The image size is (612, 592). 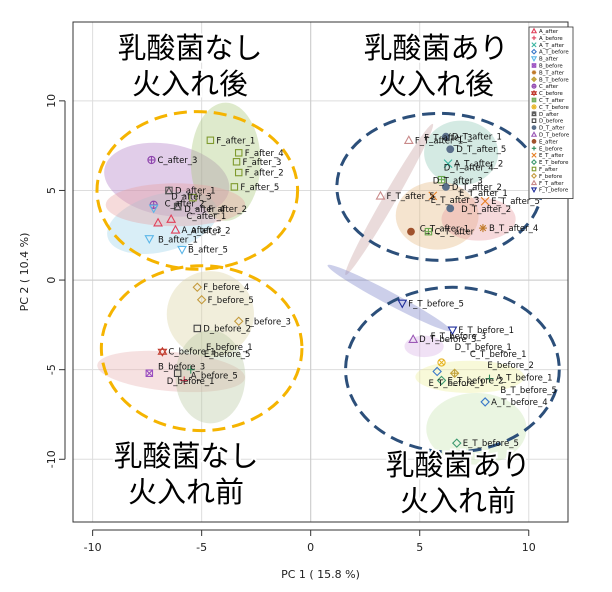 I want to click on legend-label: A_after, so click(x=549, y=32).